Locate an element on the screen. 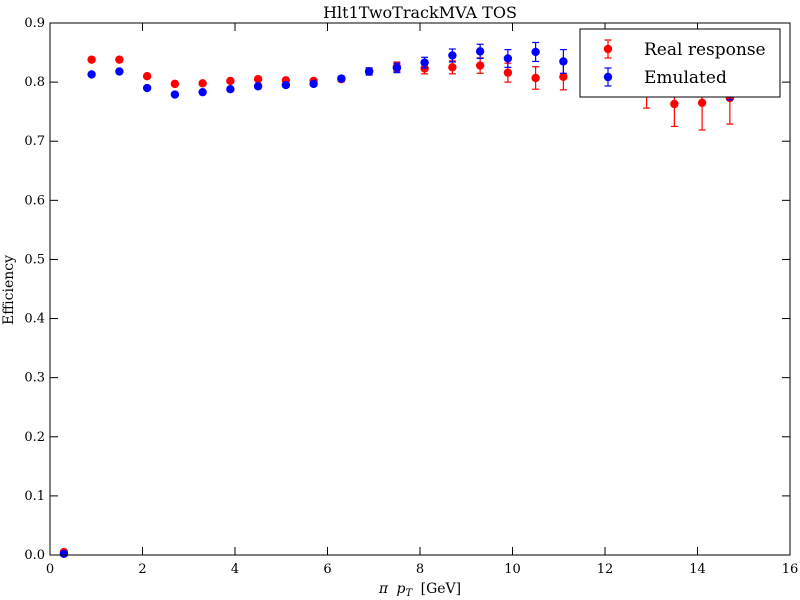 Image resolution: width=800 pixels, height=600 pixels. legend: Real response Emulated is located at coordinates (680, 63).